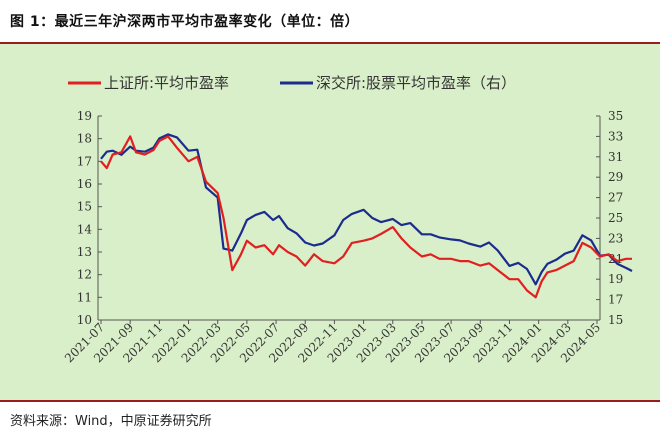  What do you see at coordinates (615, 320) in the screenshot?
I see `right-tick-label: 15` at bounding box center [615, 320].